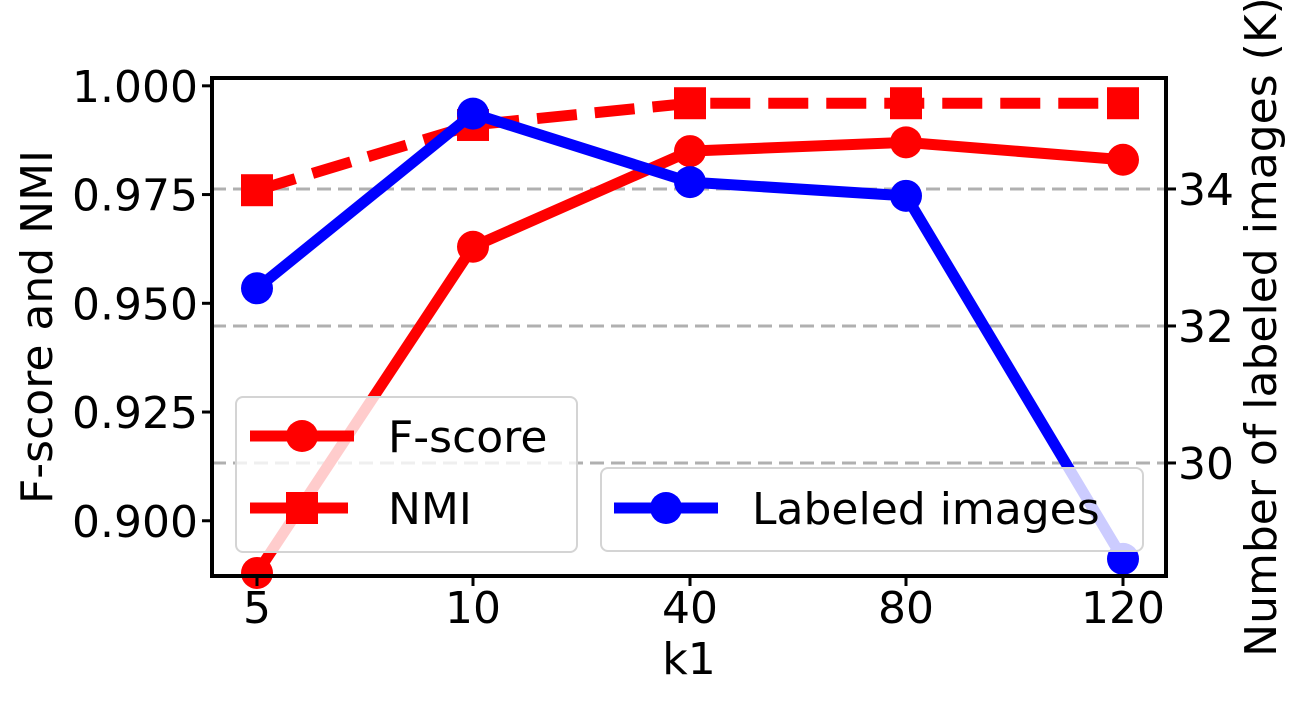  I want to click on y-left-tick-label-0: 0.900, so click(135, 522).